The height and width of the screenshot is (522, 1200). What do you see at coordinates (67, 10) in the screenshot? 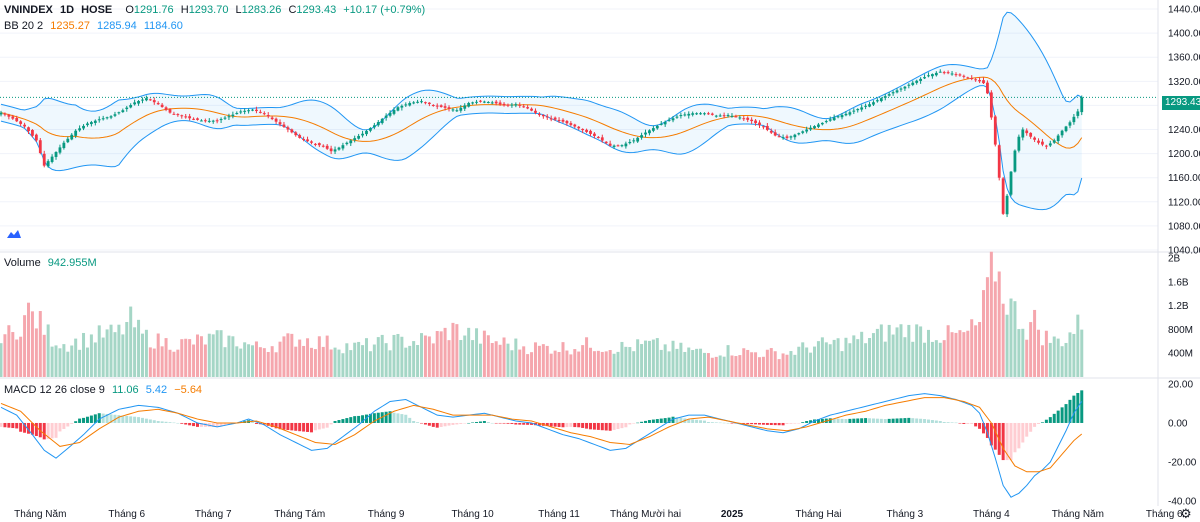
I see `interval: 1D` at bounding box center [67, 10].